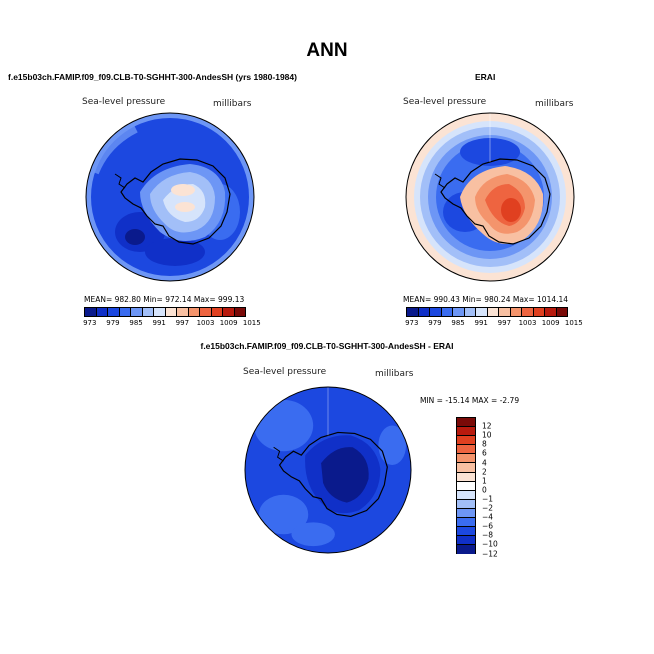  Describe the element at coordinates (445, 102) in the screenshot. I see `obs-variable-label: Sea-level pressure` at that location.